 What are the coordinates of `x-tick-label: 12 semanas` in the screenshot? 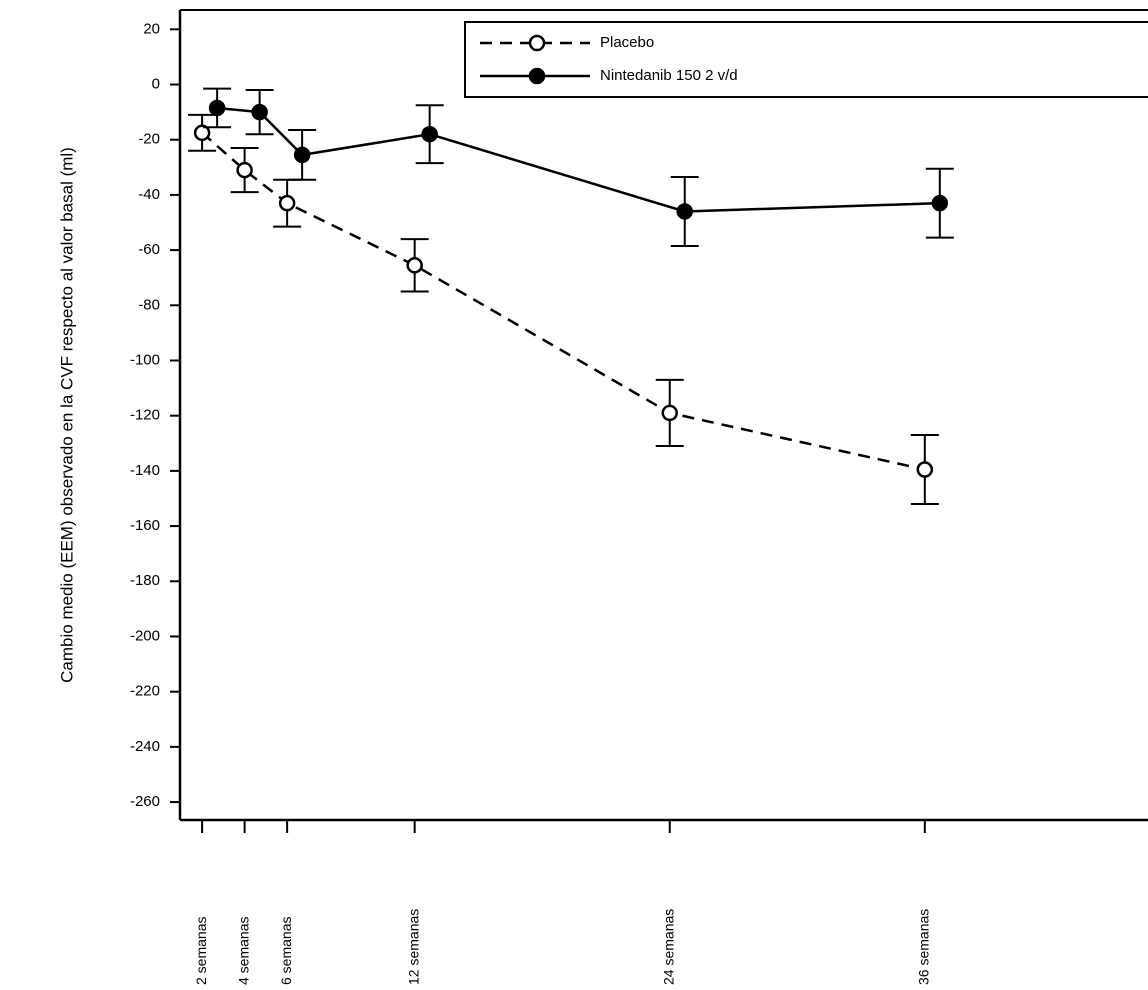 It's located at (413, 947).